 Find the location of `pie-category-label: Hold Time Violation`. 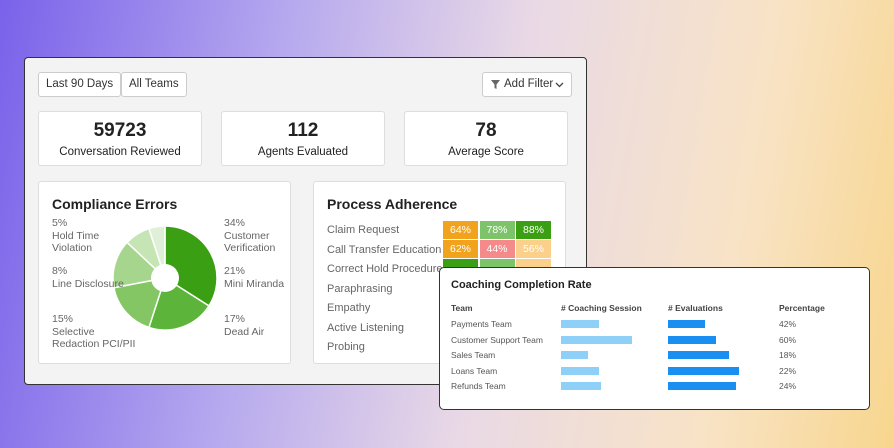

pie-category-label: Hold Time Violation is located at coordinates (76, 242).